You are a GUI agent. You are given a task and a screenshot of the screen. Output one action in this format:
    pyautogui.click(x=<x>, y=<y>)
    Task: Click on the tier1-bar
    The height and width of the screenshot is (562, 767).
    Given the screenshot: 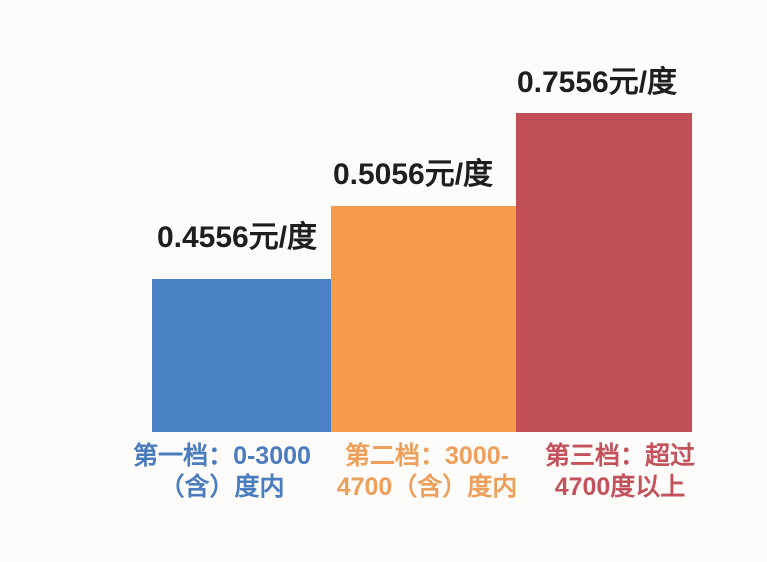 What is the action you would take?
    pyautogui.click(x=241, y=355)
    